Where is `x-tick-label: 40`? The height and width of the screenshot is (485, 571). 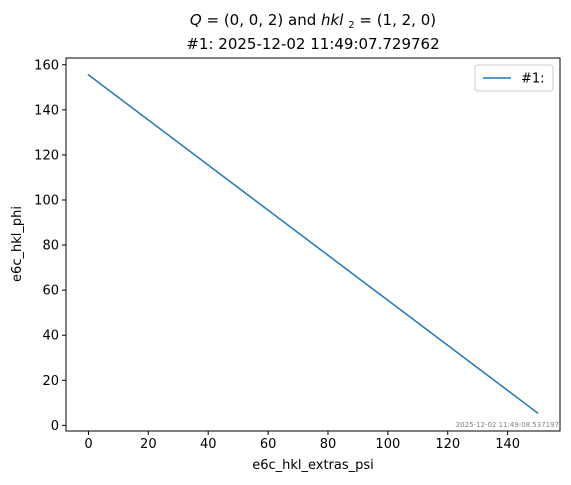 x-tick-label: 40 is located at coordinates (208, 444).